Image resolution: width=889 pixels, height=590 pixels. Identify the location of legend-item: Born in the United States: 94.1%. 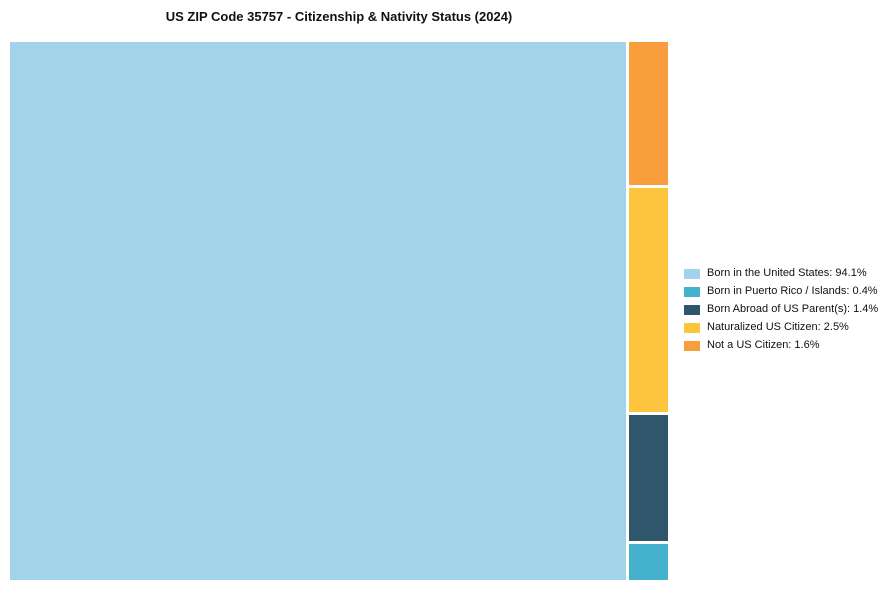
(781, 273).